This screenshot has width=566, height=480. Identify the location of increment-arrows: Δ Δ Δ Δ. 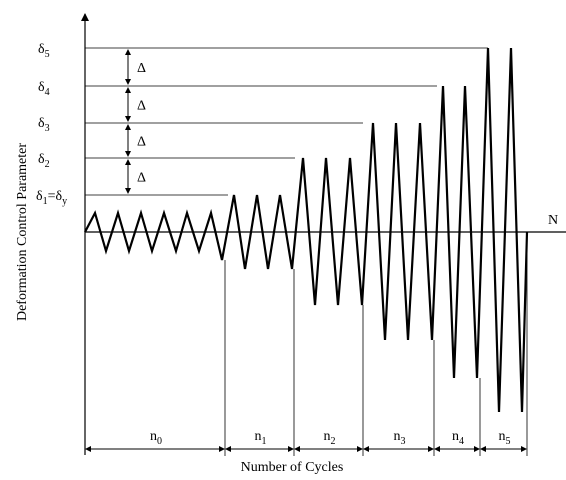
(135, 121).